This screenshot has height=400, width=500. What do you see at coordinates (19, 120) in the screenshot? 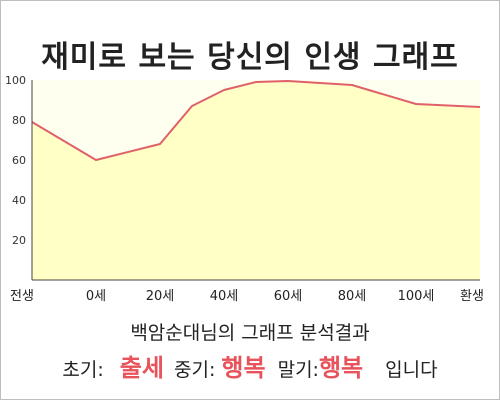
I see `y-tick-label: 80` at bounding box center [19, 120].